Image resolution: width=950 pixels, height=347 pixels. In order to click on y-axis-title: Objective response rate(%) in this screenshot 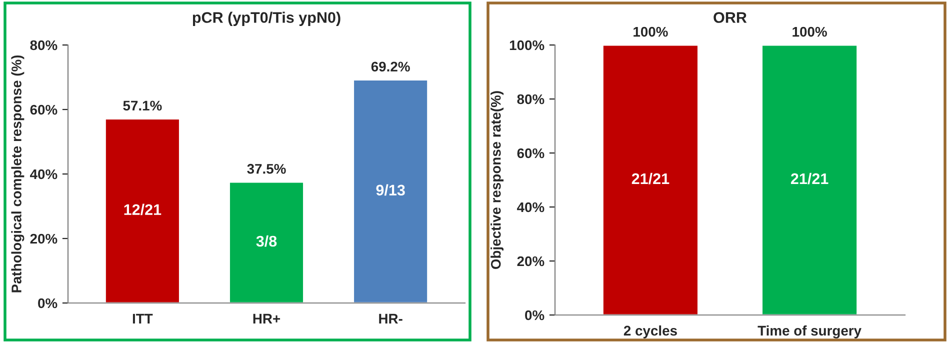, I will do `click(497, 180)`.